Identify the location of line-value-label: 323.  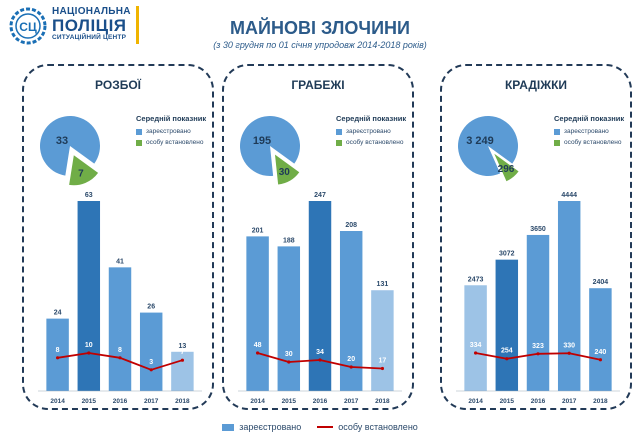
(538, 346).